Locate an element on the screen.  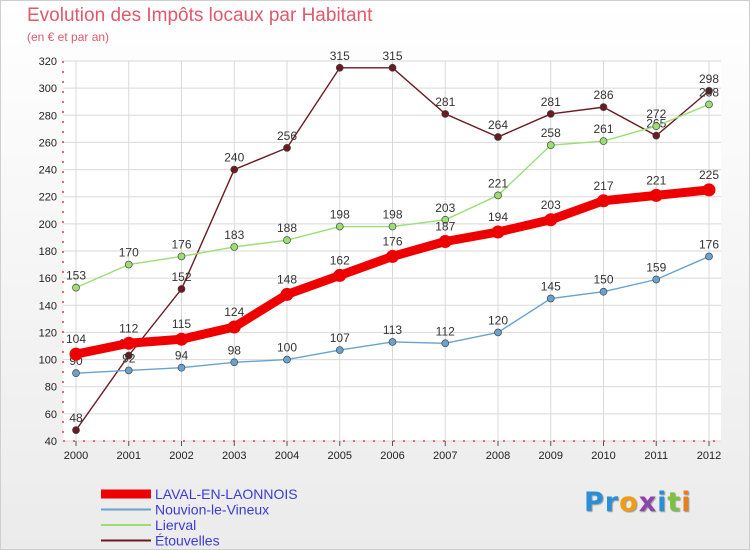
data-label: 150 is located at coordinates (603, 280).